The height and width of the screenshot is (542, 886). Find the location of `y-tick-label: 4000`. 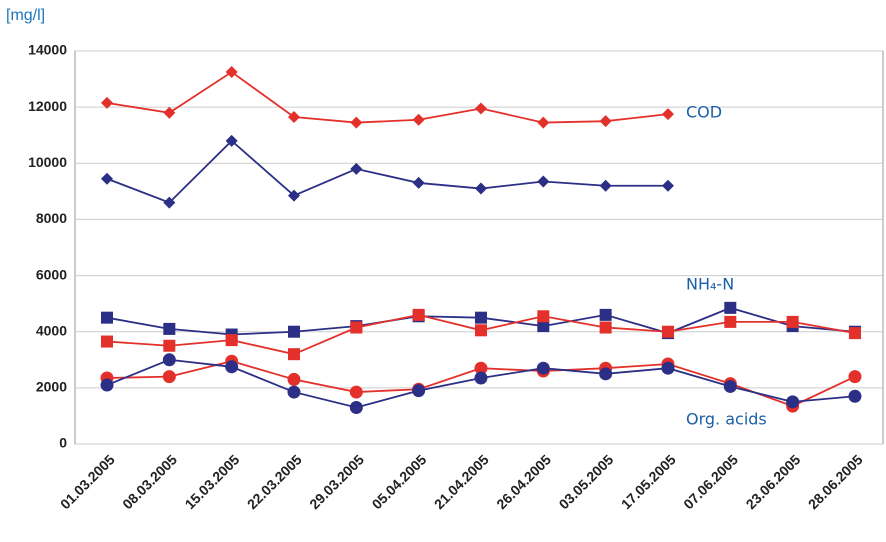

y-tick-label: 4000 is located at coordinates (51, 330).